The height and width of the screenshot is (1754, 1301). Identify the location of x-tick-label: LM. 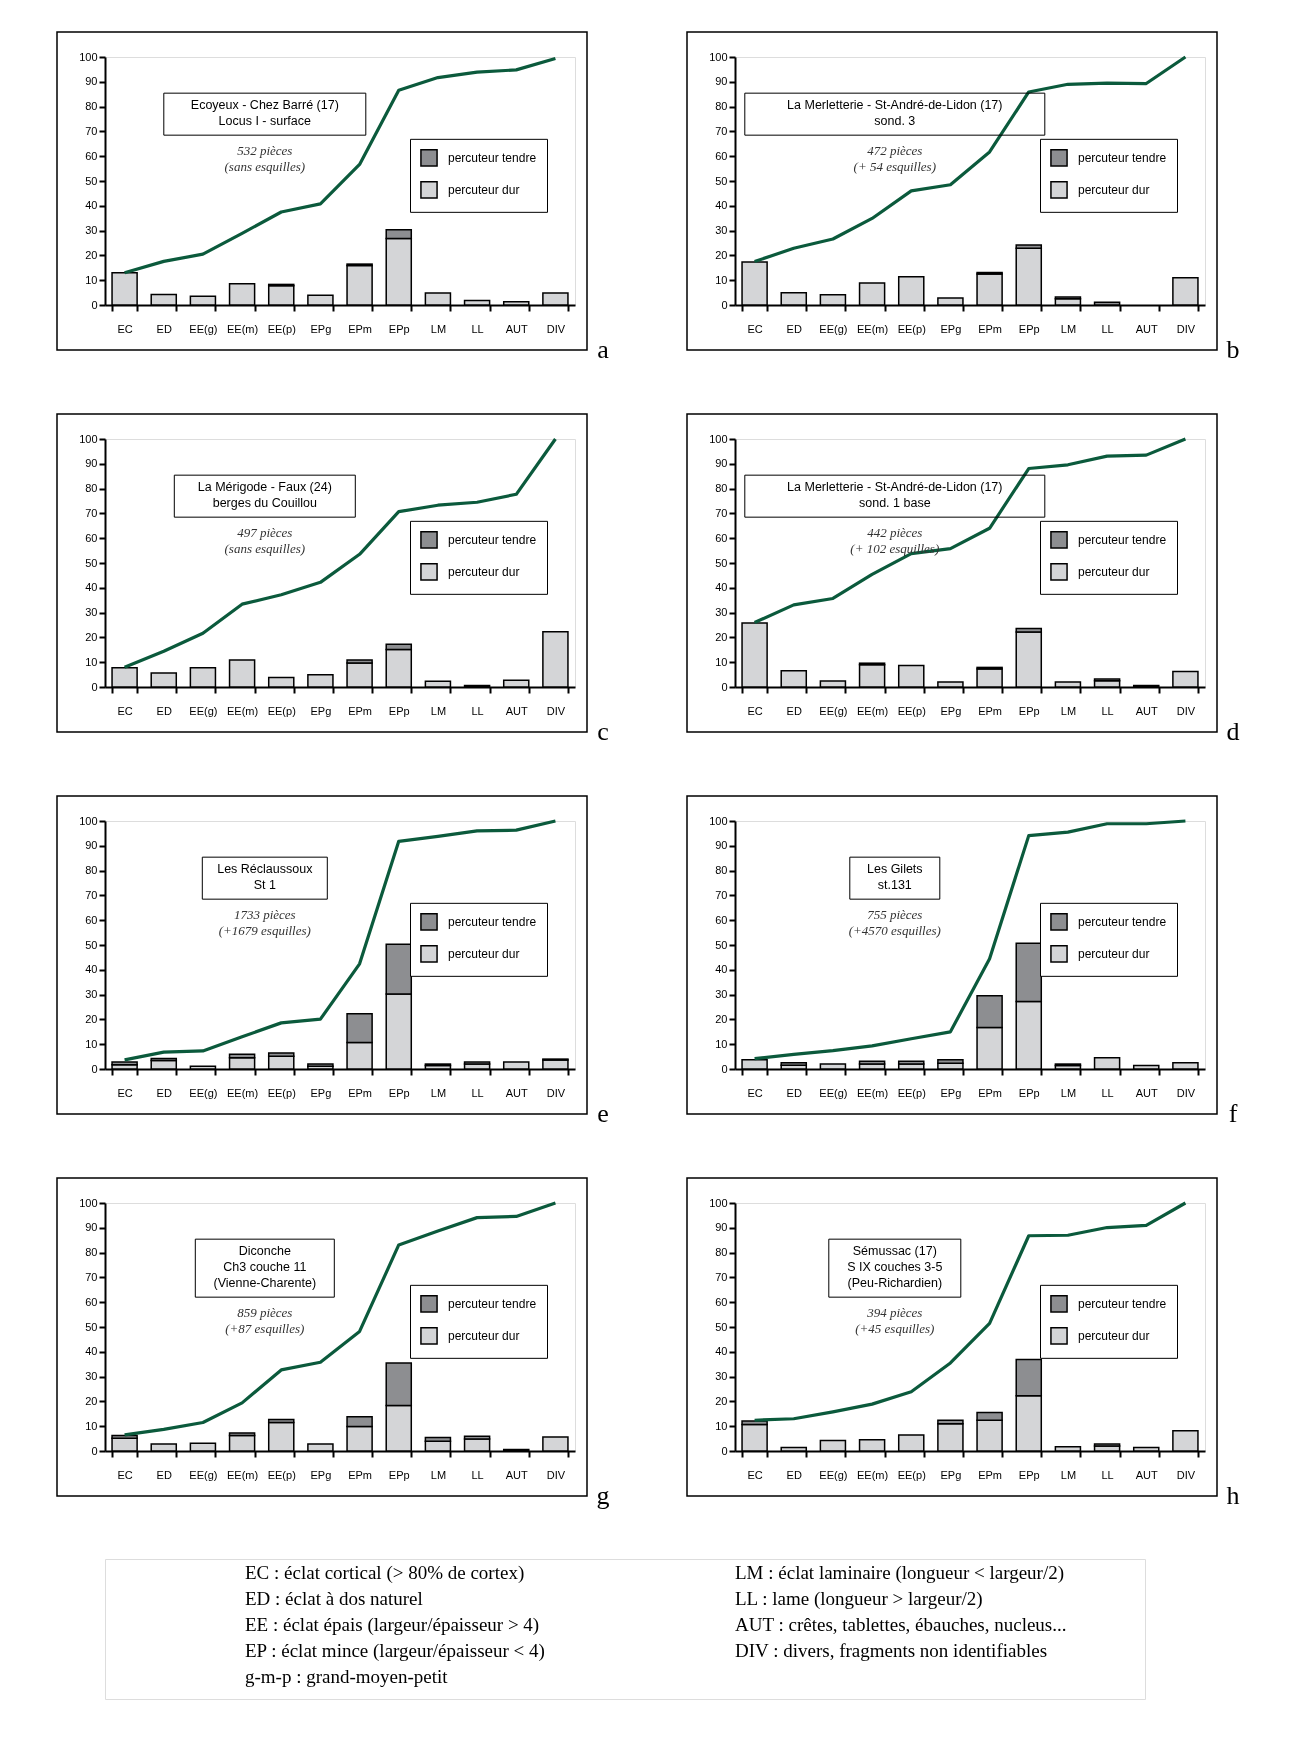
(438, 710).